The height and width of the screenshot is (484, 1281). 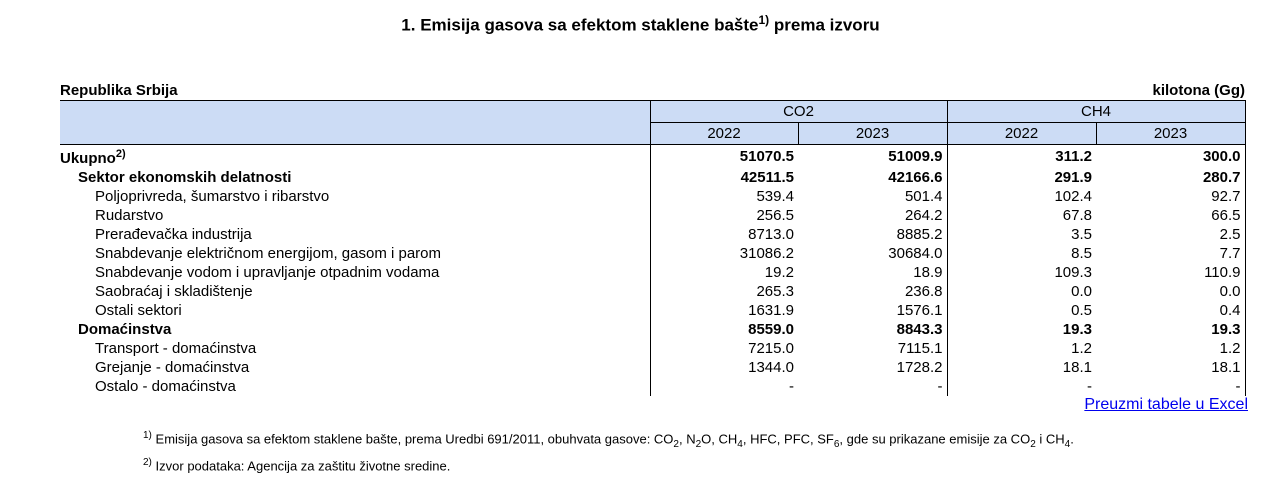 What do you see at coordinates (1021, 234) in the screenshot?
I see `cell-value: 3.5` at bounding box center [1021, 234].